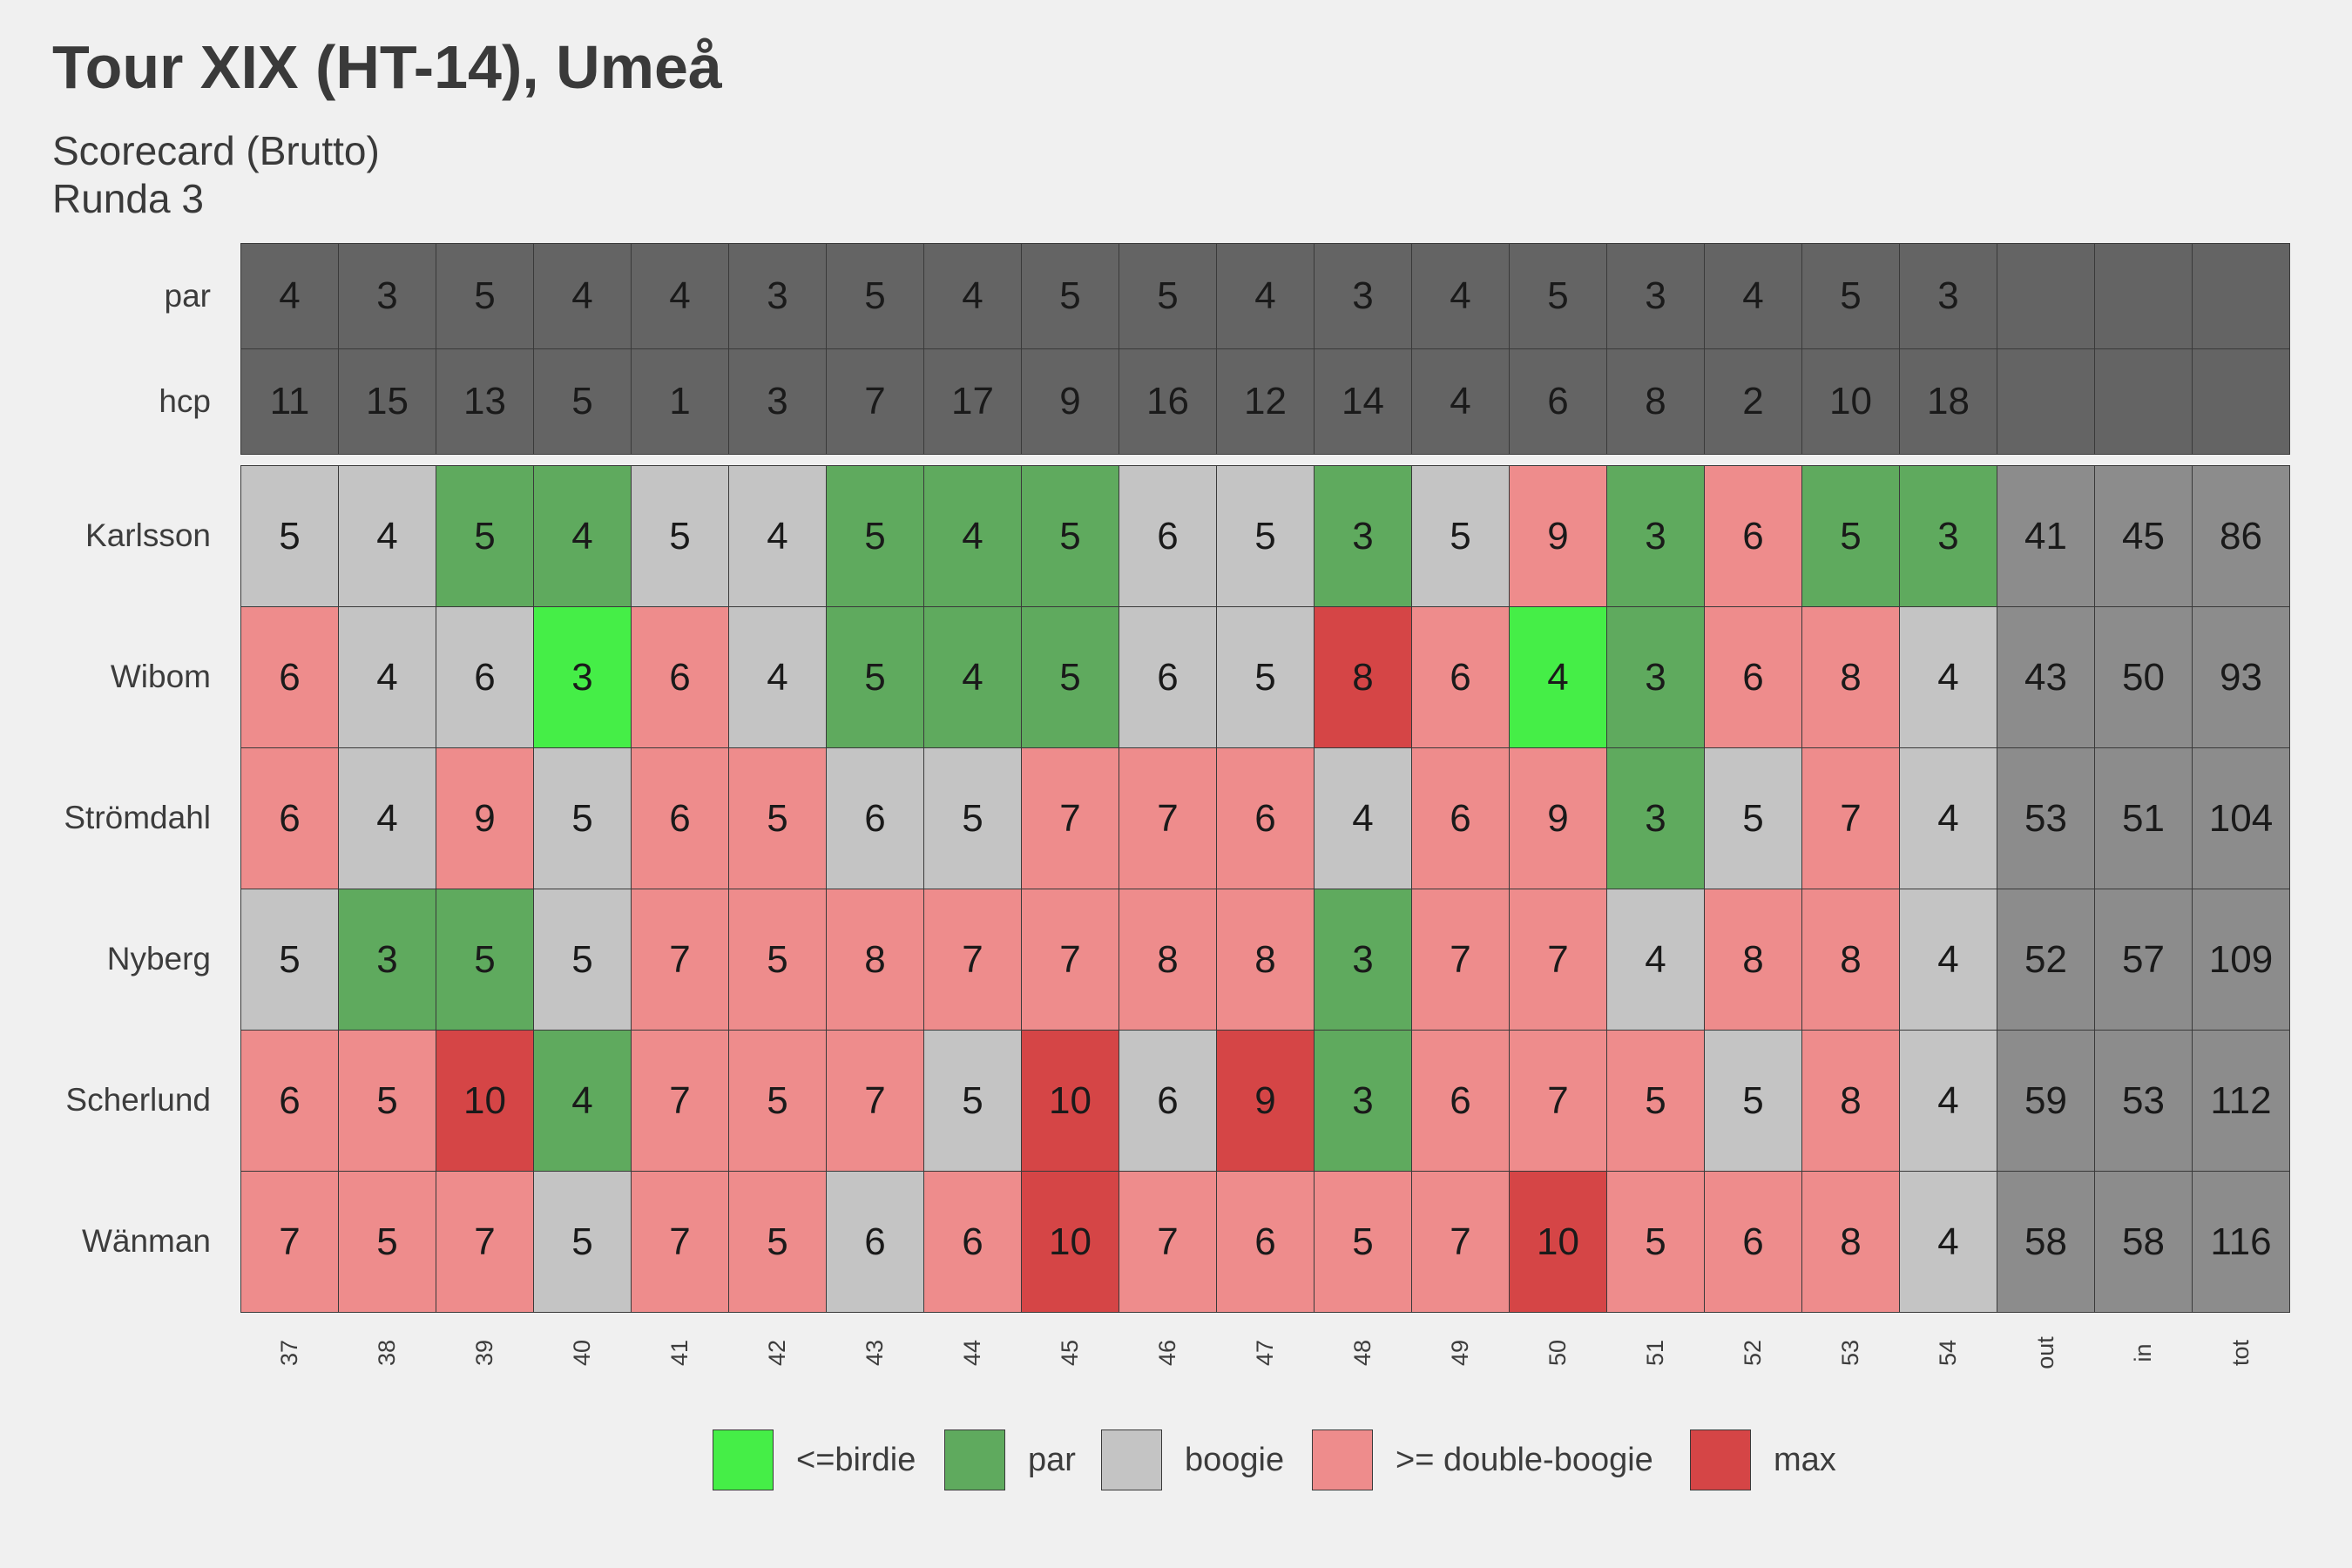 The height and width of the screenshot is (1568, 2352). I want to click on header-cell: 7, so click(875, 401).